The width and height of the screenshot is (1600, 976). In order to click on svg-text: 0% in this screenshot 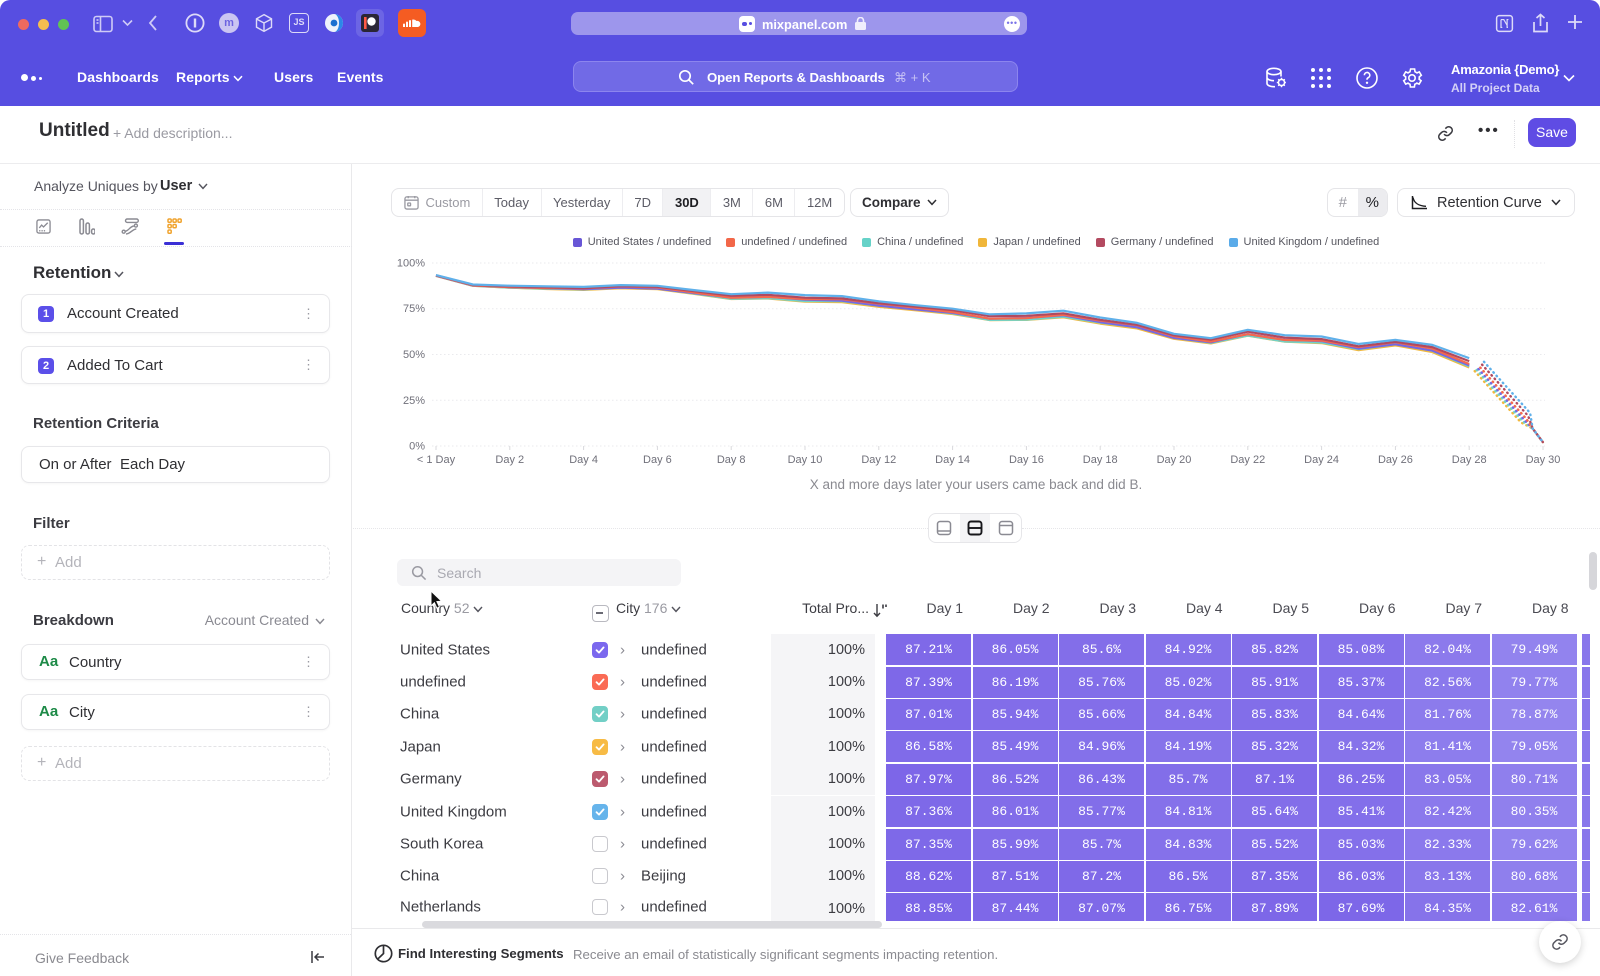, I will do `click(417, 447)`.